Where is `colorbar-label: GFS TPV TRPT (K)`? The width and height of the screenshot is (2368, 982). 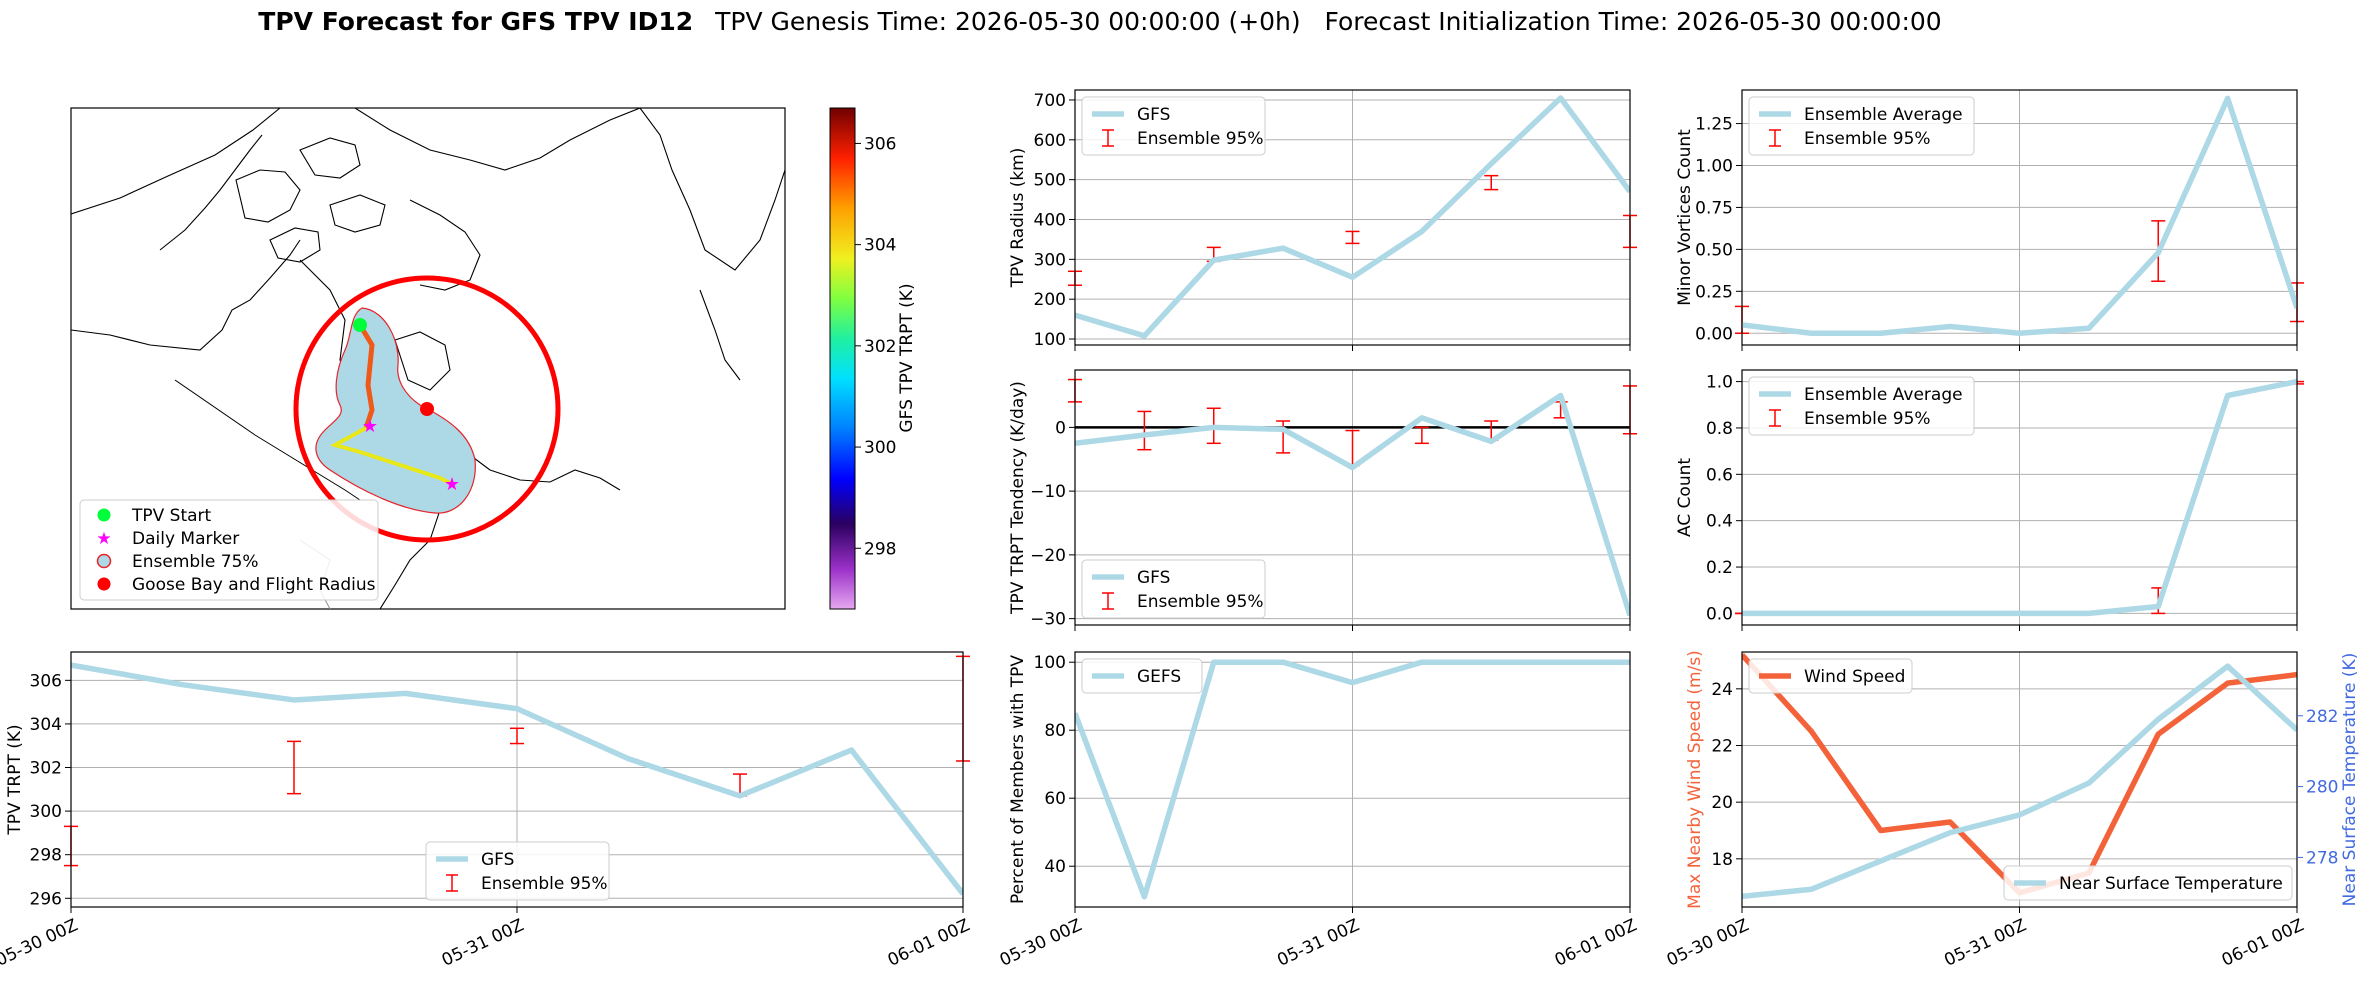
colorbar-label: GFS TPV TRPT (K) is located at coordinates (907, 357).